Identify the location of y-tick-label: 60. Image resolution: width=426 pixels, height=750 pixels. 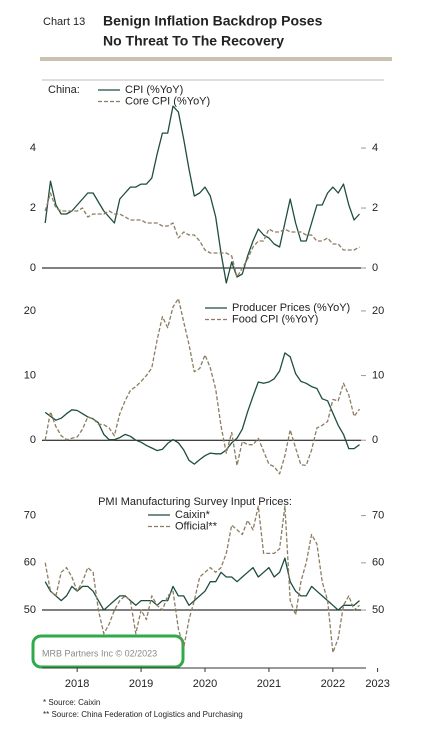
(30, 563).